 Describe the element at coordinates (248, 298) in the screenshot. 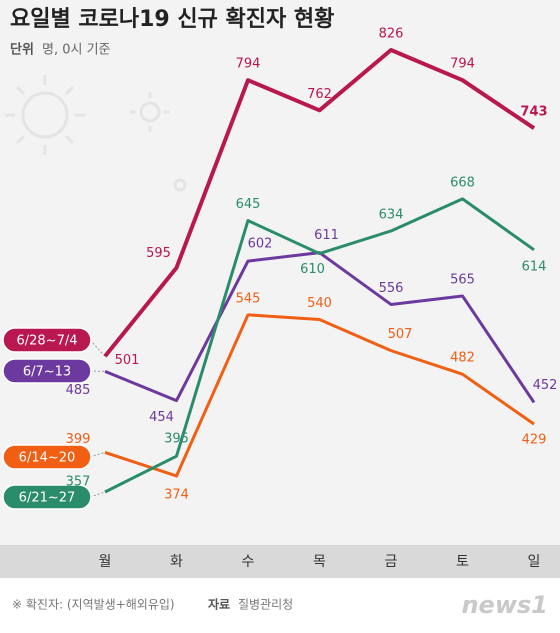

I see `value-label: 545` at that location.